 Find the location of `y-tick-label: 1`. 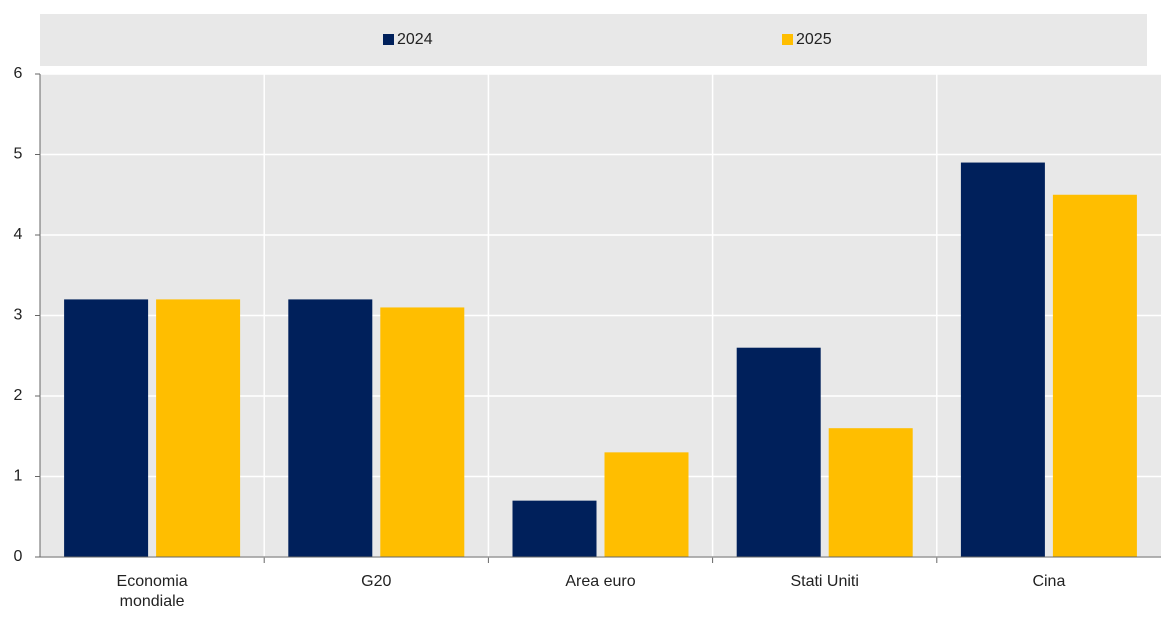

y-tick-label: 1 is located at coordinates (18, 476).